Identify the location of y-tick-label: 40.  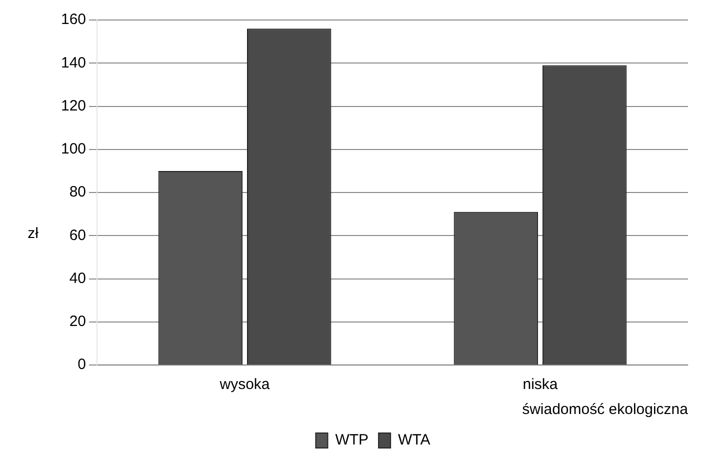
(77, 278).